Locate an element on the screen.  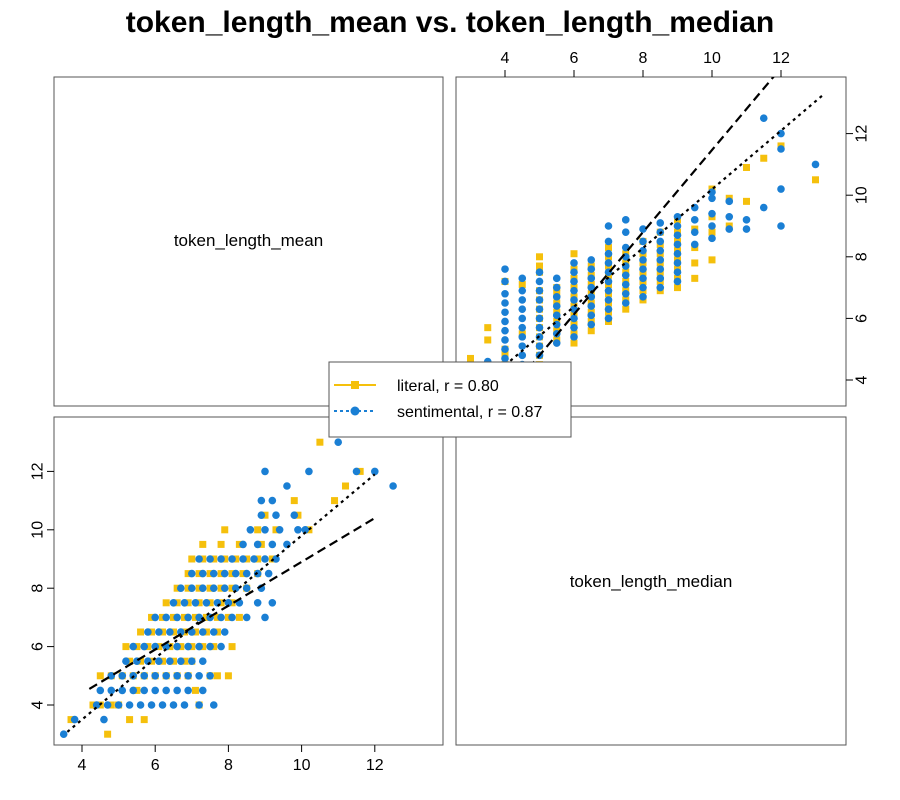
tick-label-bottom: 12 is located at coordinates (375, 765).